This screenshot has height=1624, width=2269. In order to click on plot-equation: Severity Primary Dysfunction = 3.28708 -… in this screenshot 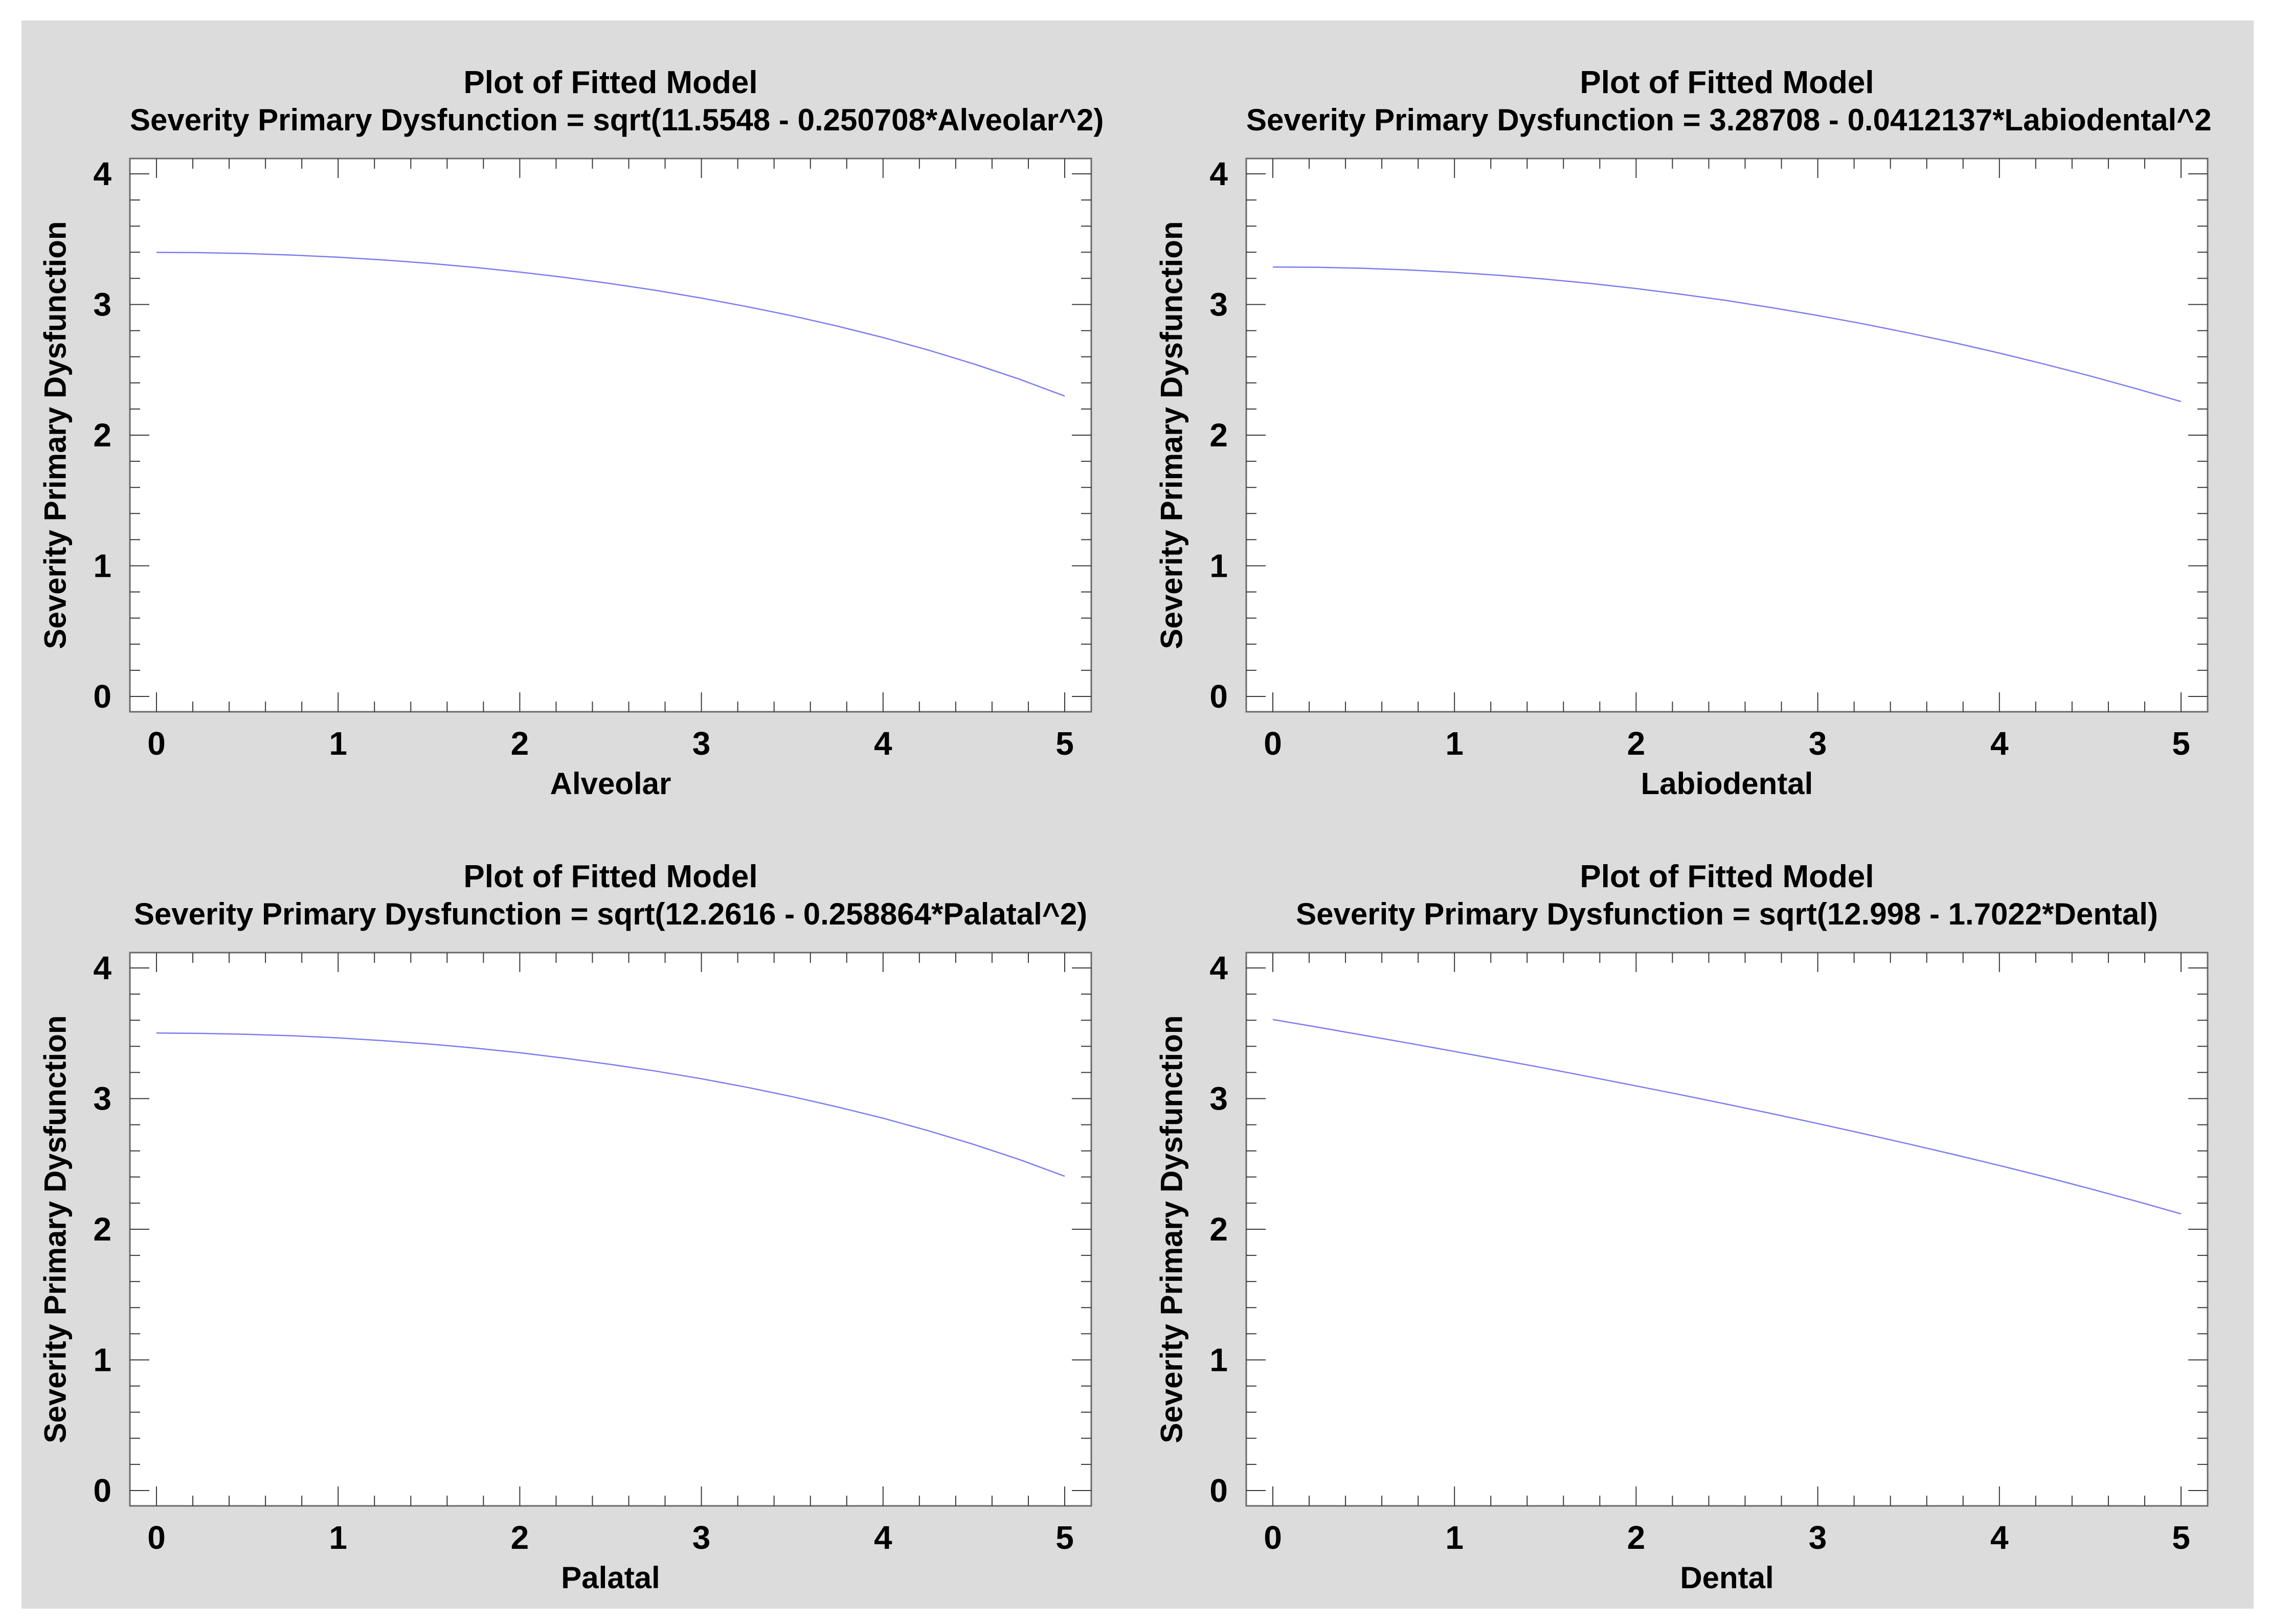, I will do `click(1729, 120)`.